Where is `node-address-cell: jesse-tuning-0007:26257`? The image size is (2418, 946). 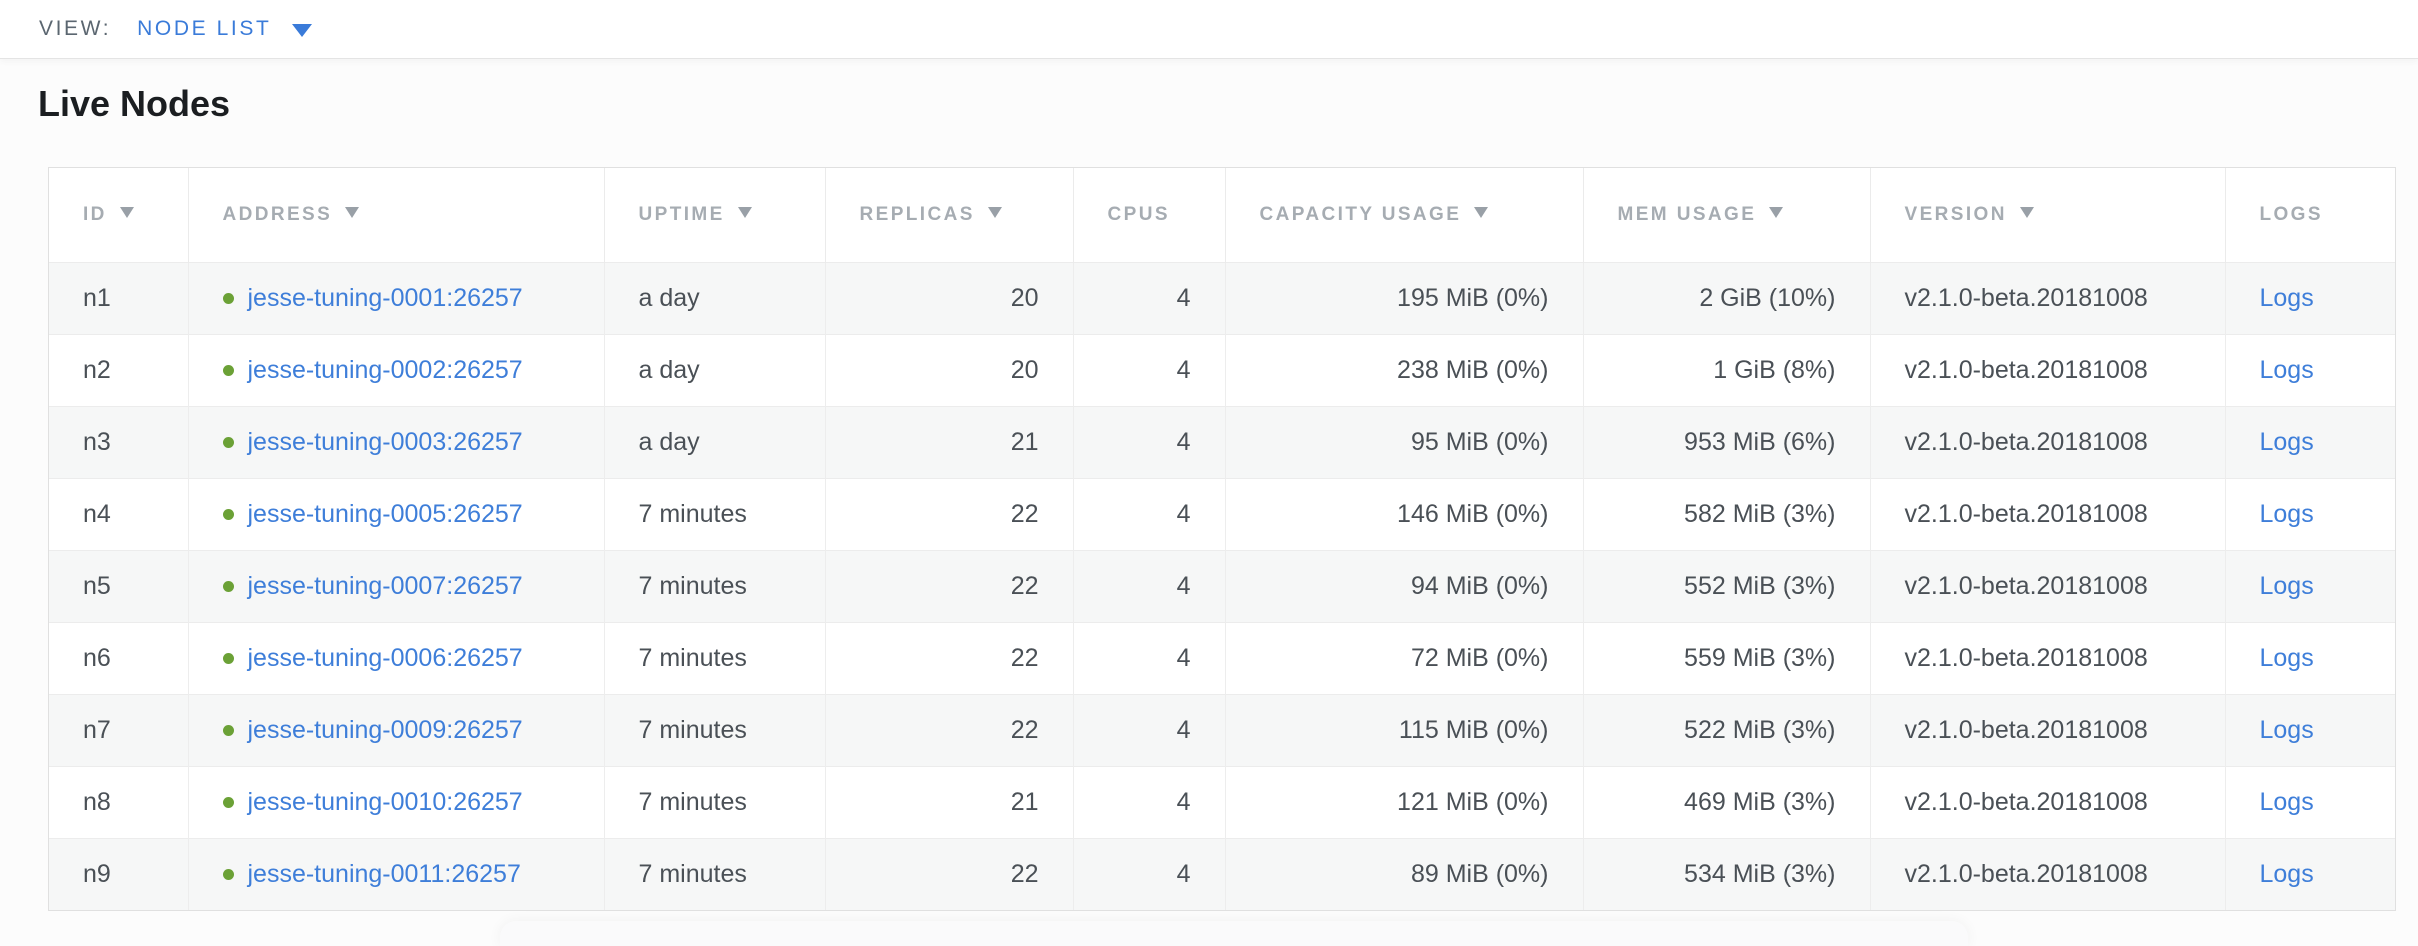 node-address-cell: jesse-tuning-0007:26257 is located at coordinates (396, 586).